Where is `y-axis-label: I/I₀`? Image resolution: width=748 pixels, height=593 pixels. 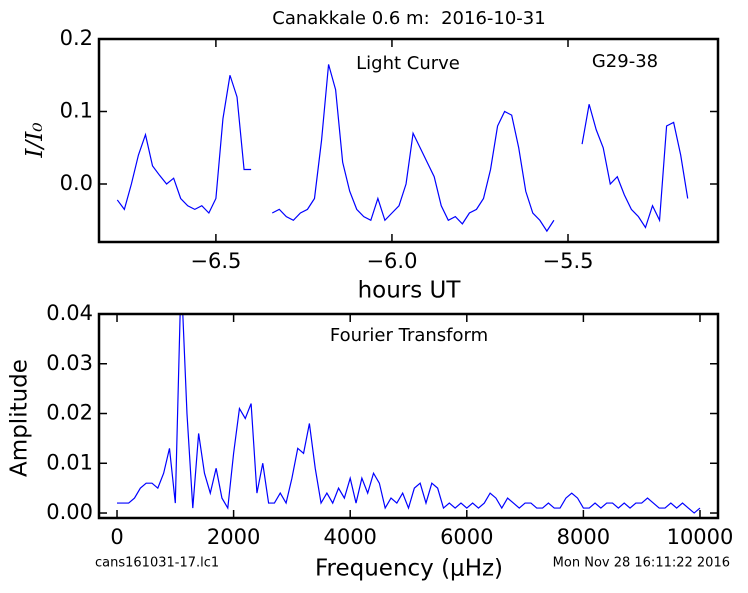
y-axis-label: I/I₀ is located at coordinates (35, 140).